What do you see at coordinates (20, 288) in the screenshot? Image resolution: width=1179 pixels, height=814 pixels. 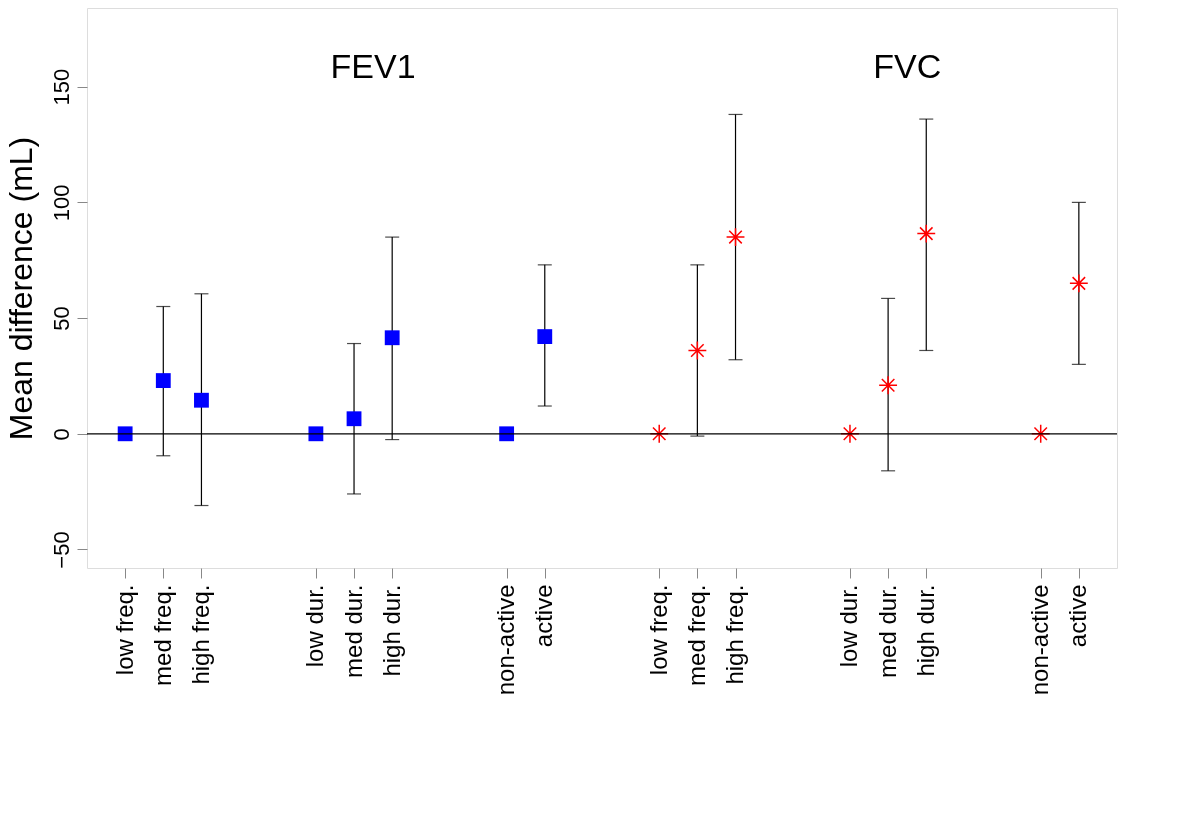 I see `y-axis-title: Mean difference (mL)` at bounding box center [20, 288].